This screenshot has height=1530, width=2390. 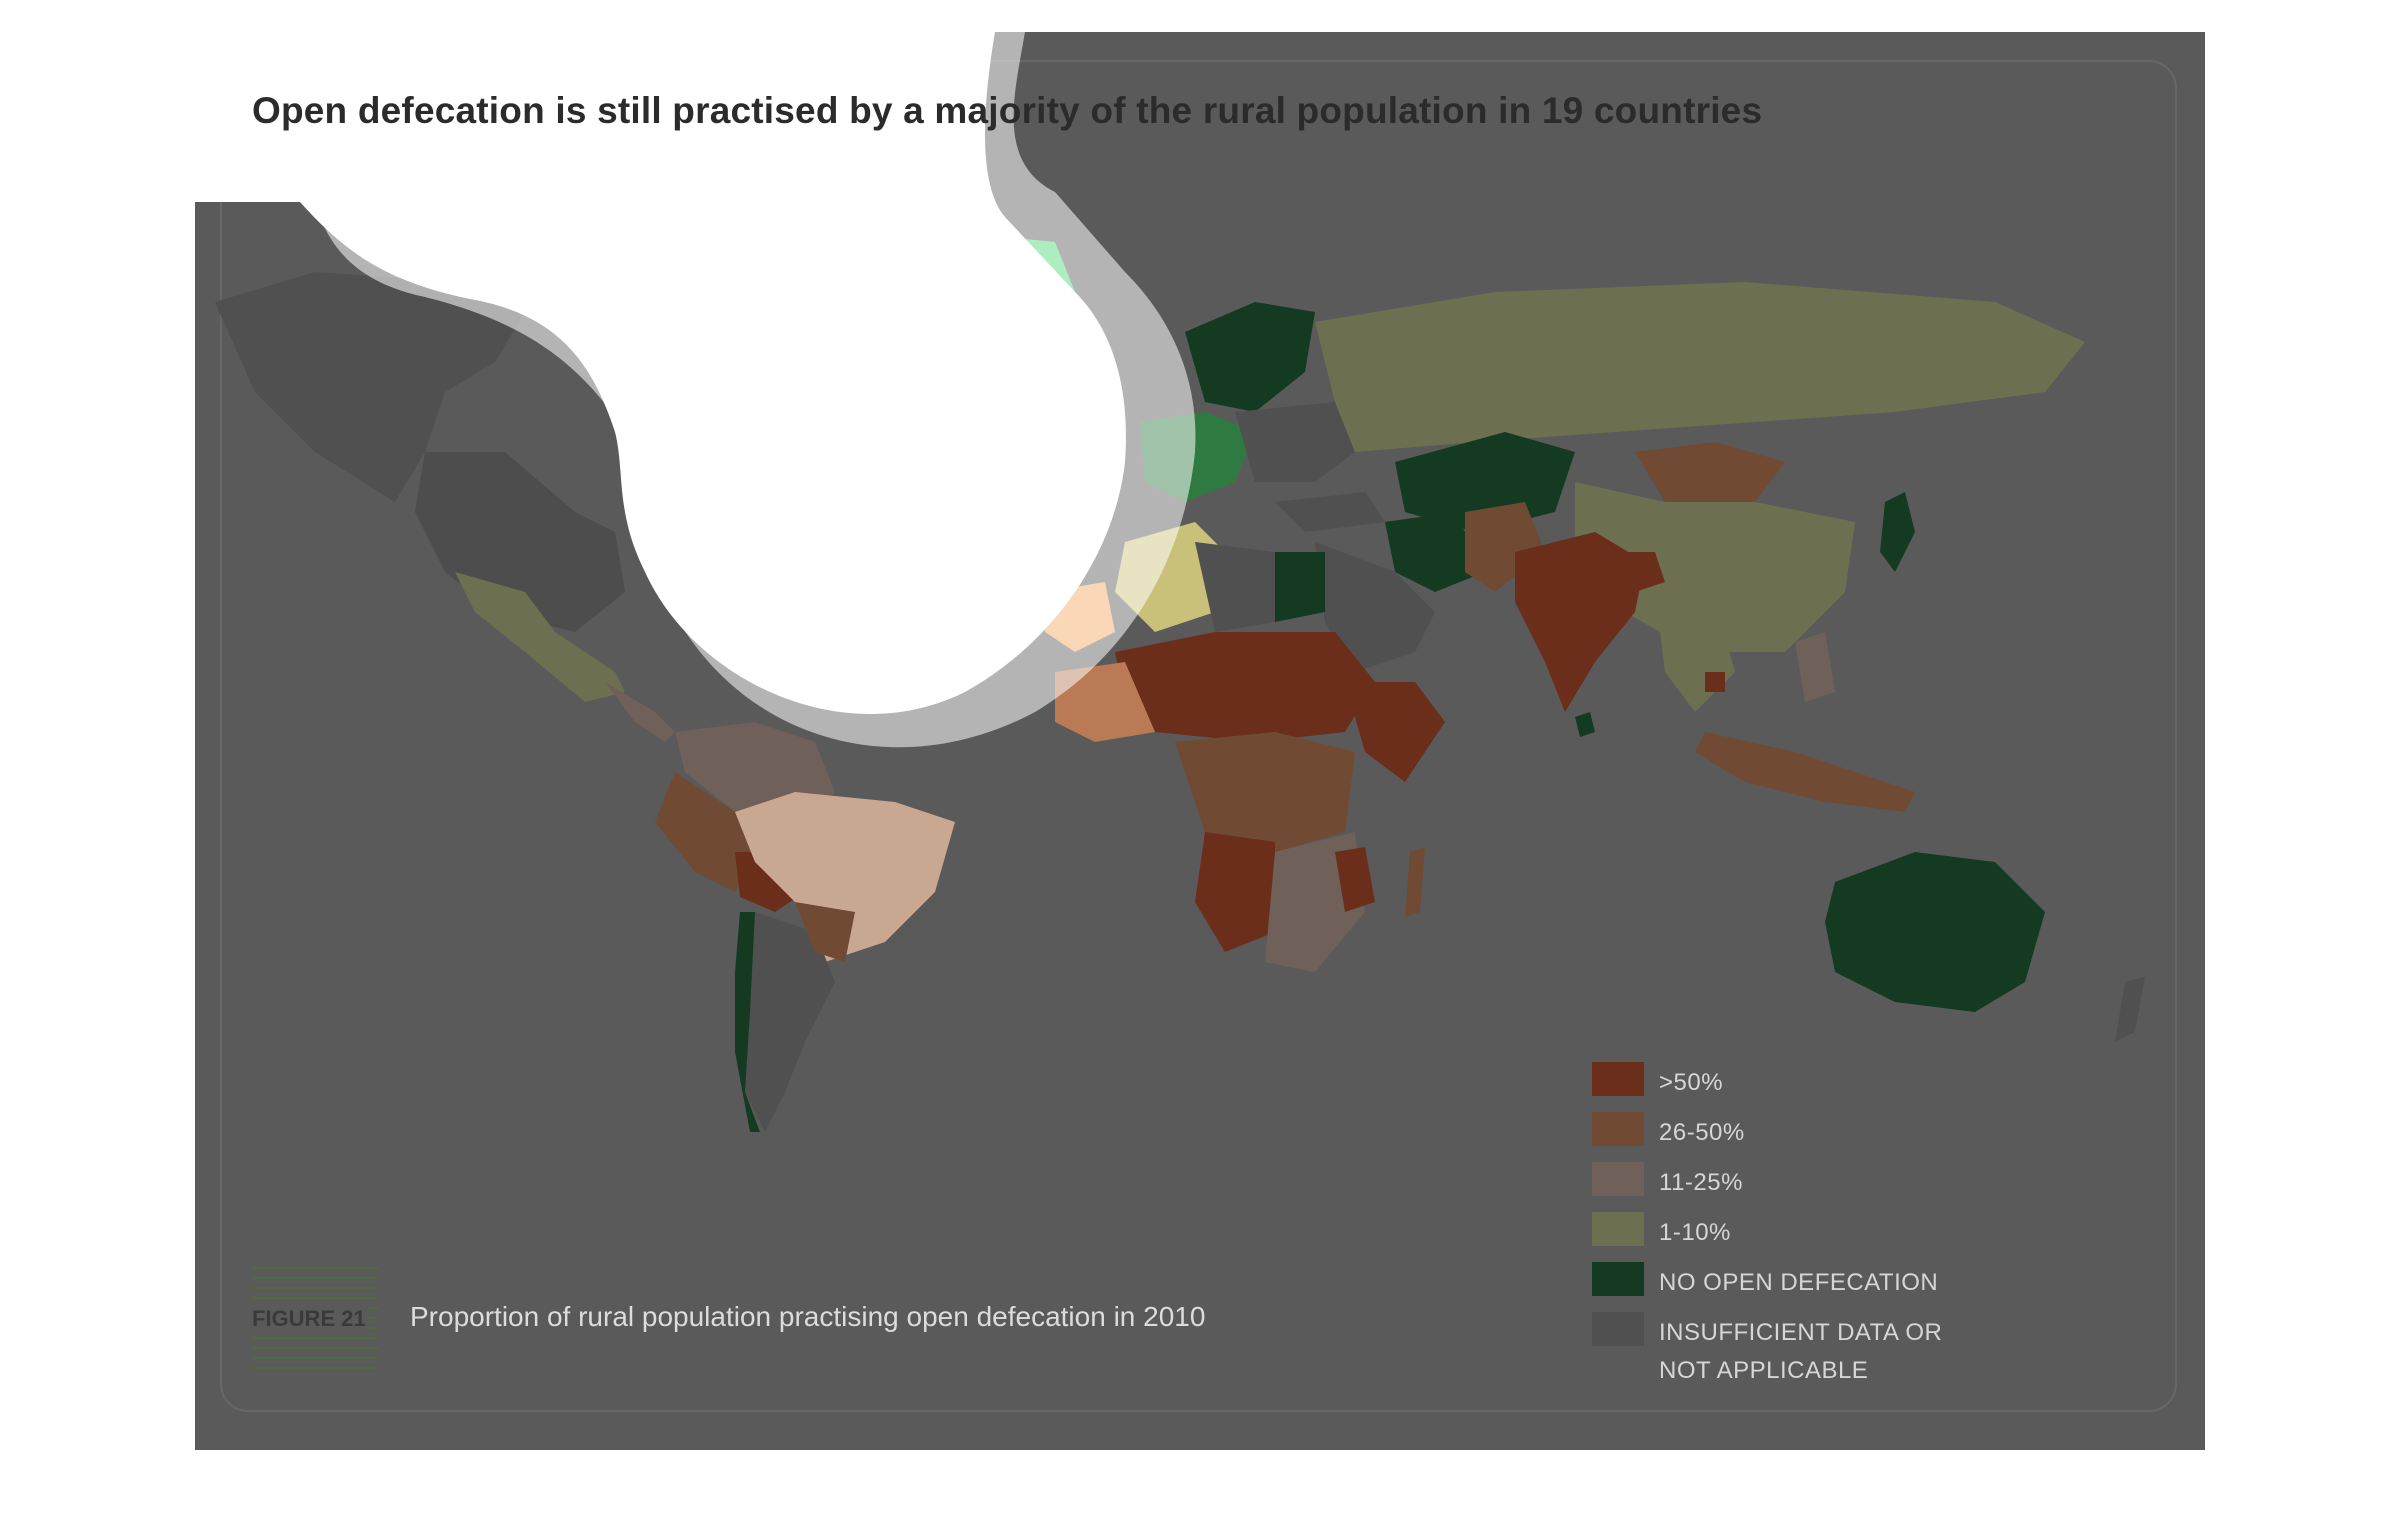 What do you see at coordinates (1700, 367) in the screenshot?
I see `region-russia` at bounding box center [1700, 367].